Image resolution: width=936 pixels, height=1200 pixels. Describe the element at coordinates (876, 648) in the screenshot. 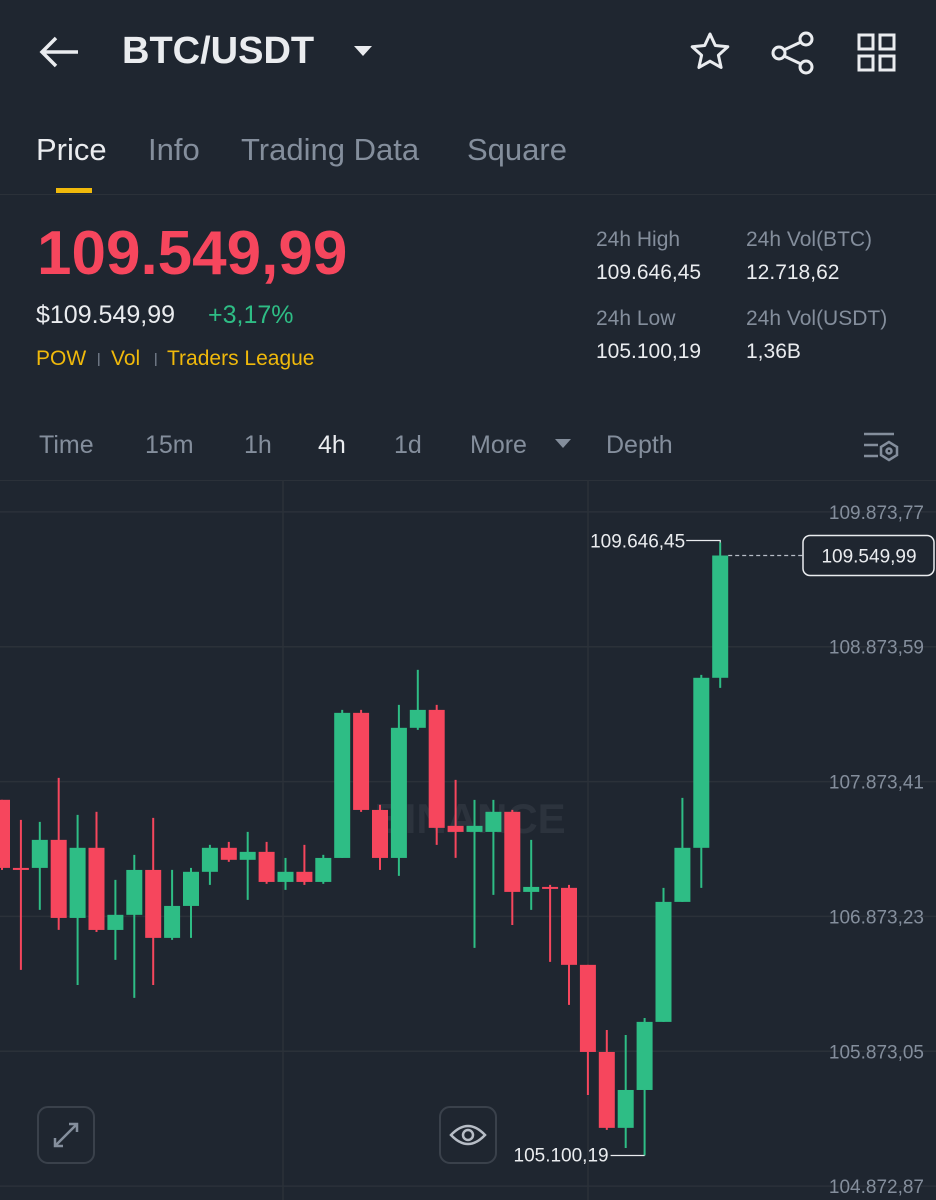

I see `y-tick-label: 108.873,59` at that location.